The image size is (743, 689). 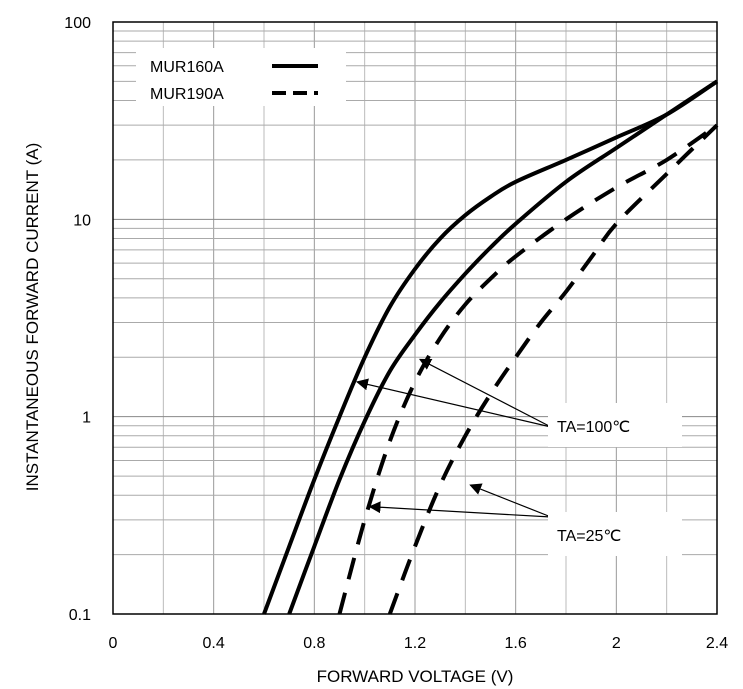 I want to click on annotation-25c-box, so click(x=615, y=534).